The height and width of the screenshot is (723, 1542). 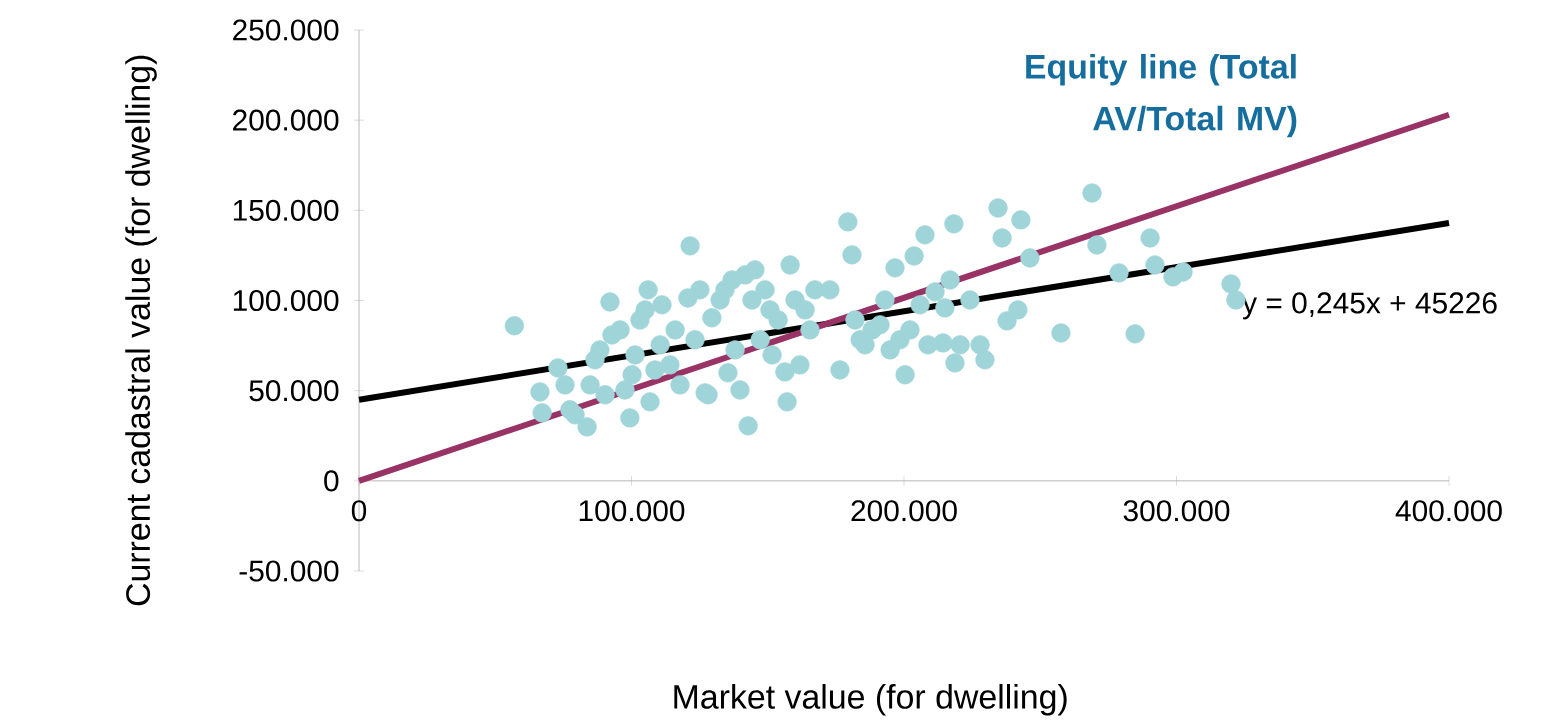 What do you see at coordinates (870, 699) in the screenshot?
I see `x-axis-title: Market value (for dwelling)` at bounding box center [870, 699].